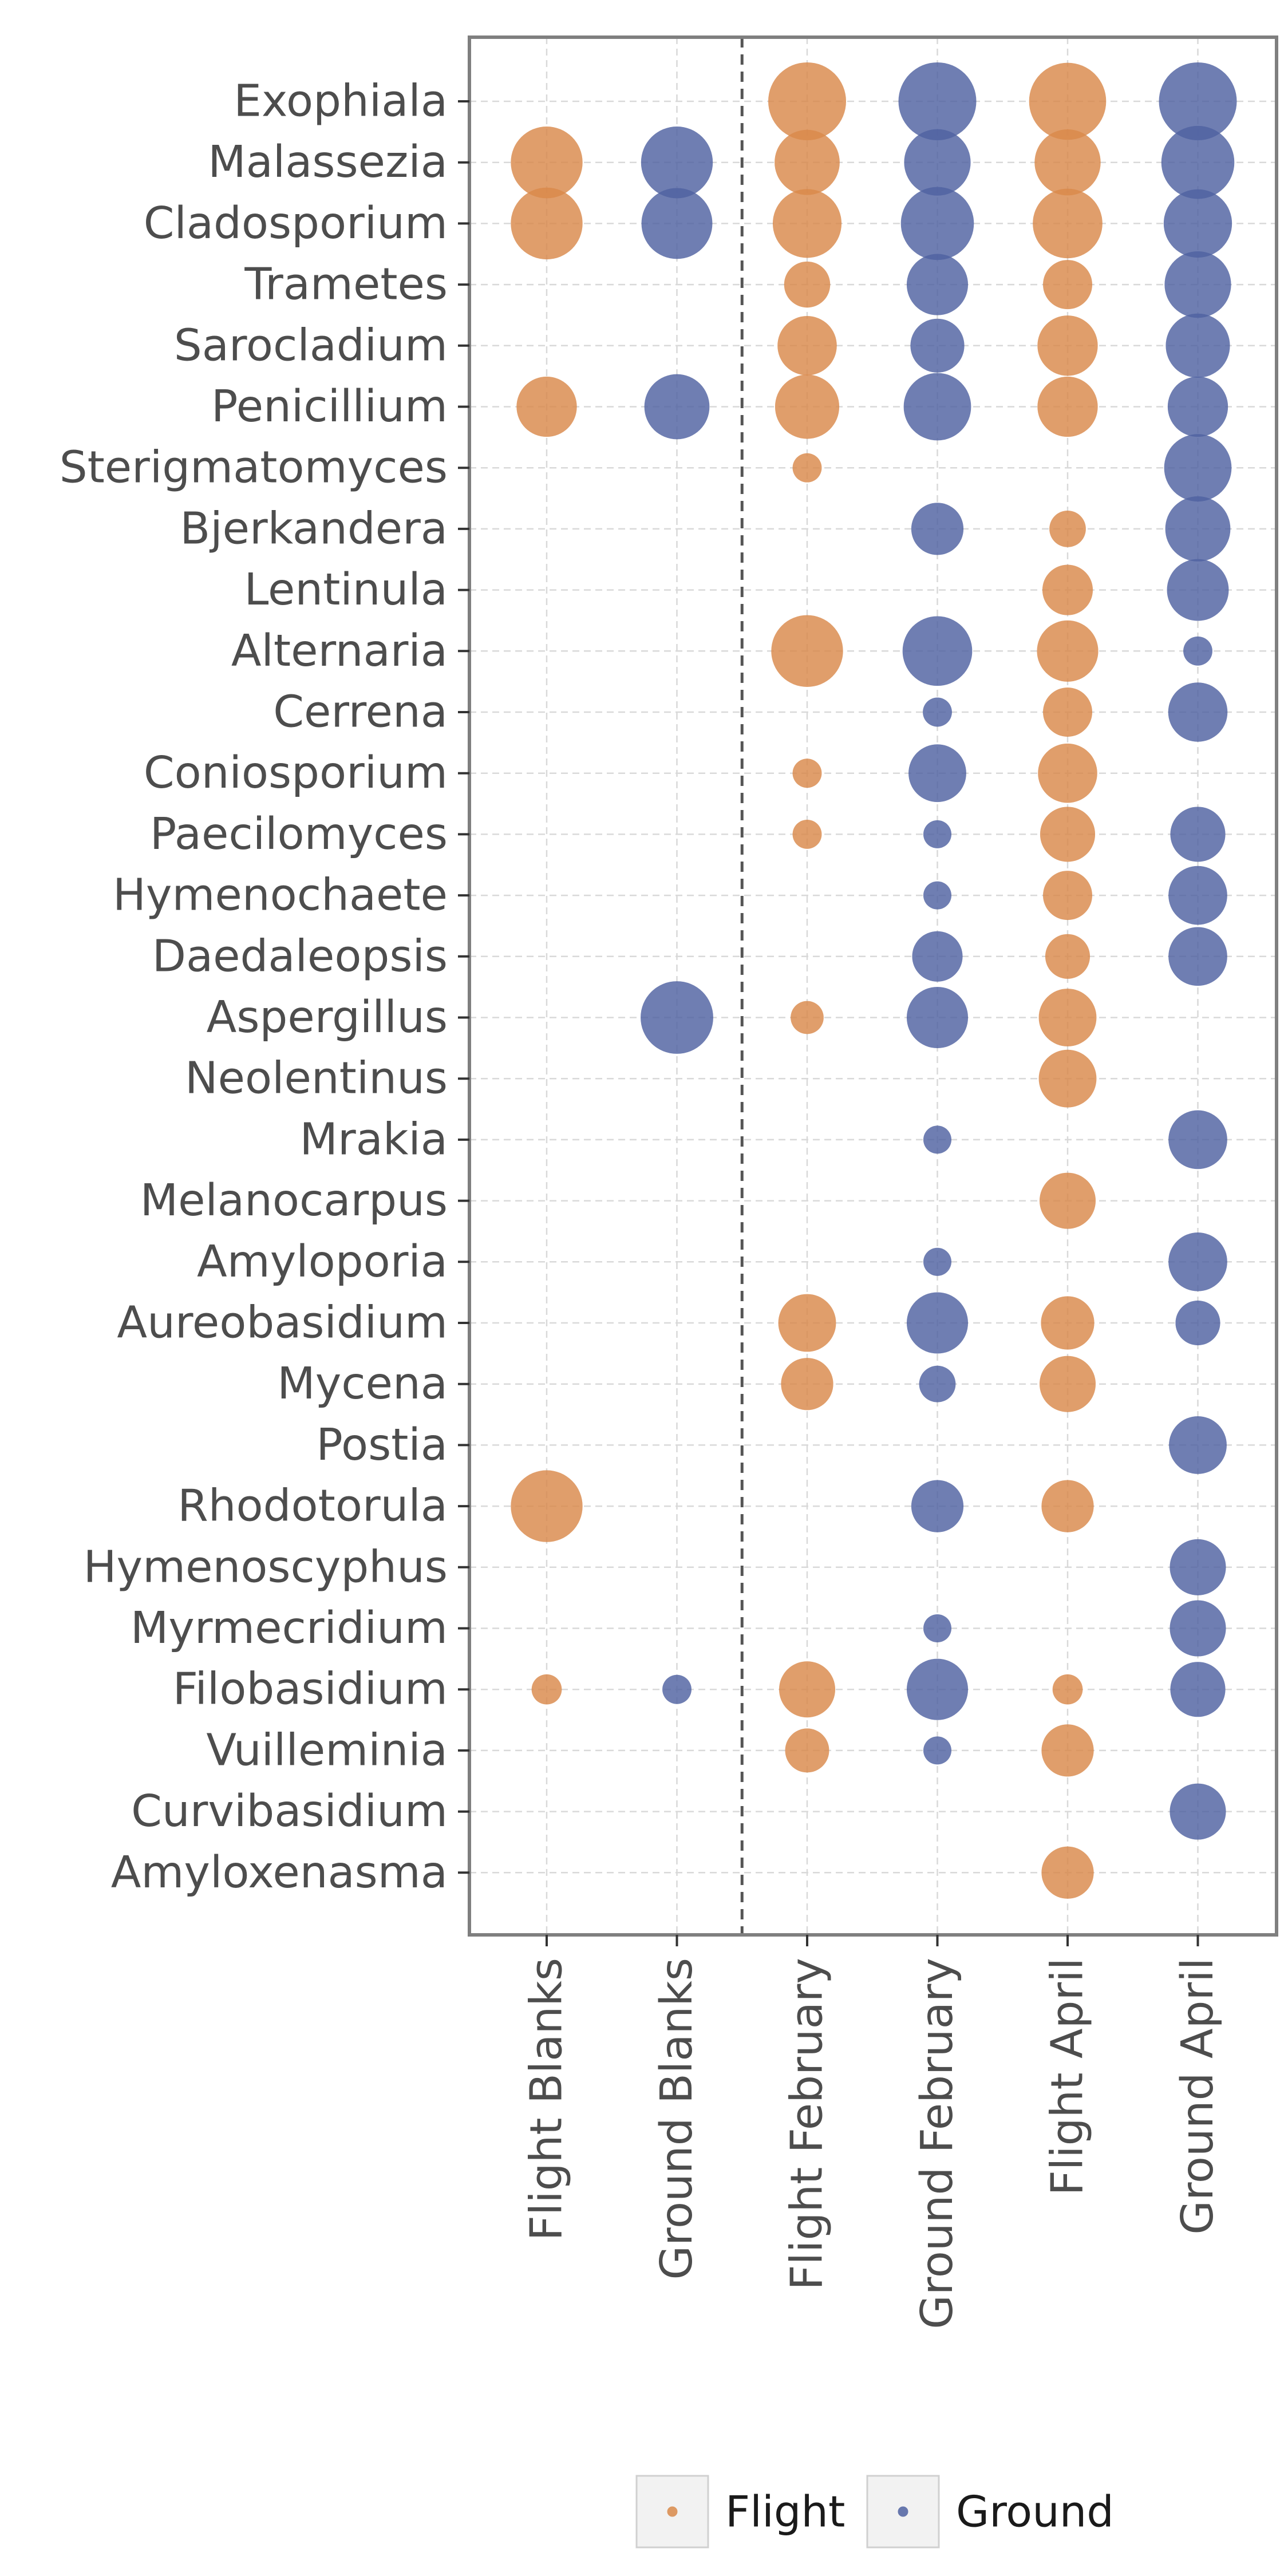 The height and width of the screenshot is (2576, 1288). I want to click on y-tick-label-neolentinus: Neolentinus, so click(316, 1078).